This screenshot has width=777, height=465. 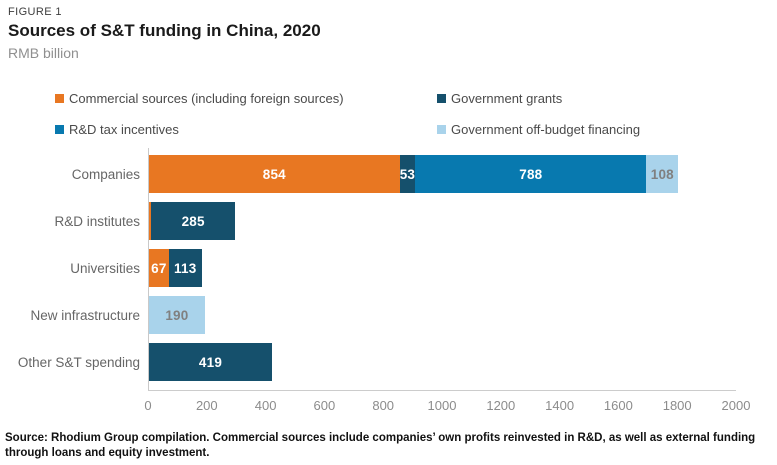 I want to click on bar-row: New infrastructure 190, so click(x=383, y=315).